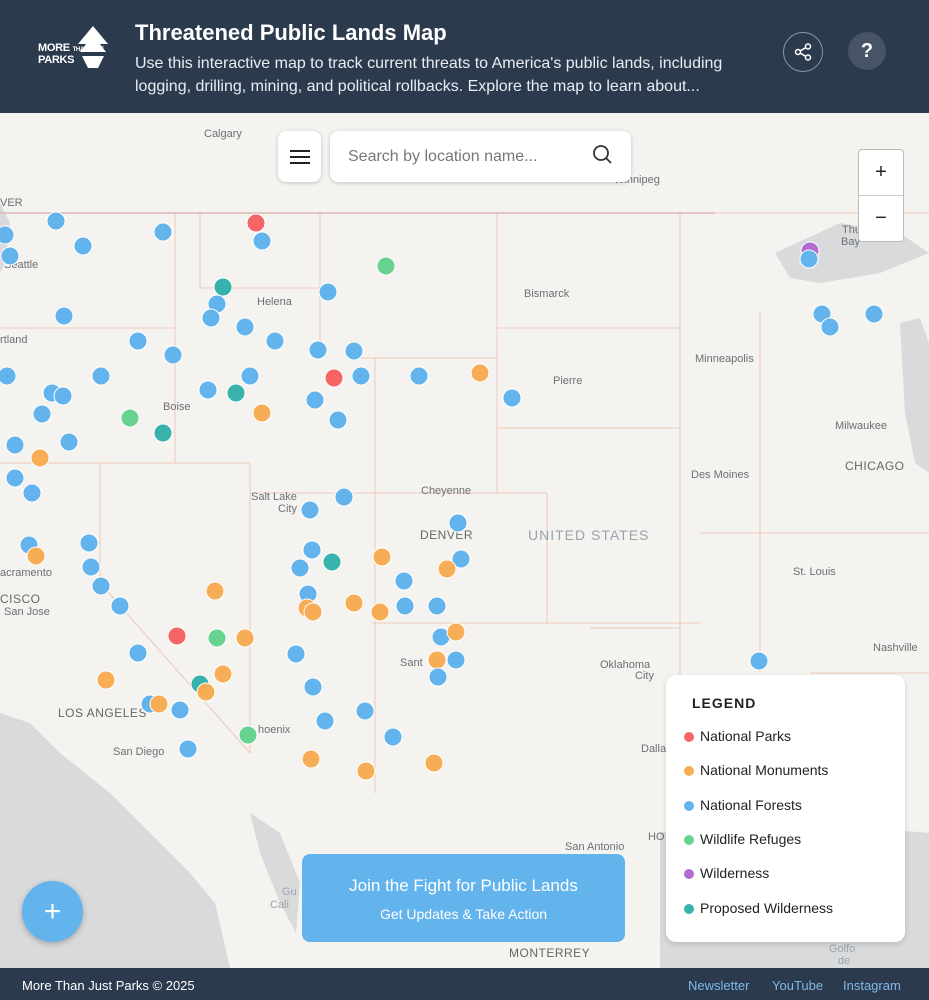 The height and width of the screenshot is (1000, 929). I want to click on youtube-link: YouTube, so click(798, 985).